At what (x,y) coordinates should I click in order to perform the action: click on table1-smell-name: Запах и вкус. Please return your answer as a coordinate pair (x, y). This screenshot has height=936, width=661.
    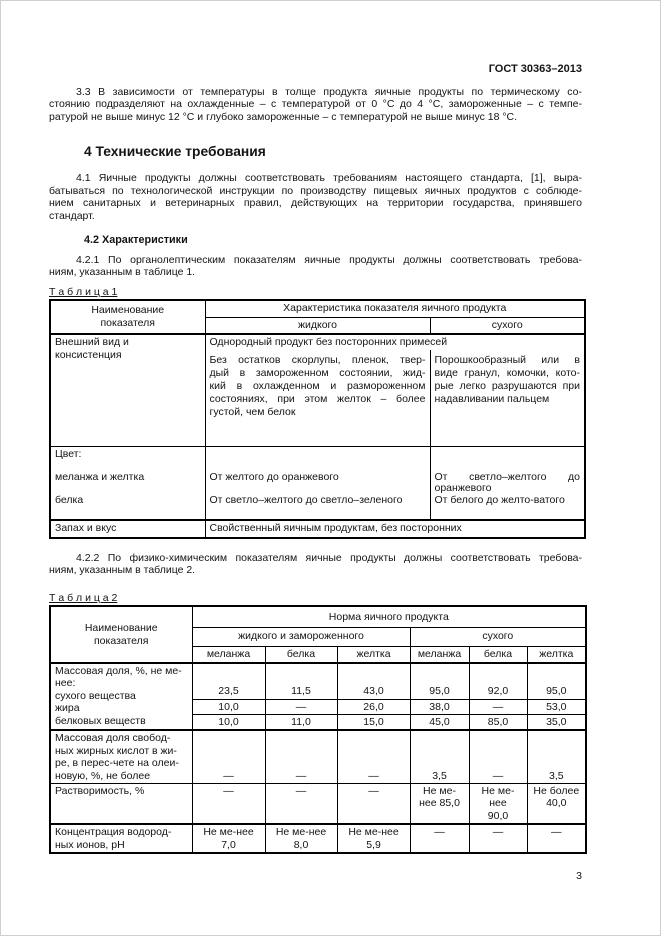
    Looking at the image, I should click on (127, 528).